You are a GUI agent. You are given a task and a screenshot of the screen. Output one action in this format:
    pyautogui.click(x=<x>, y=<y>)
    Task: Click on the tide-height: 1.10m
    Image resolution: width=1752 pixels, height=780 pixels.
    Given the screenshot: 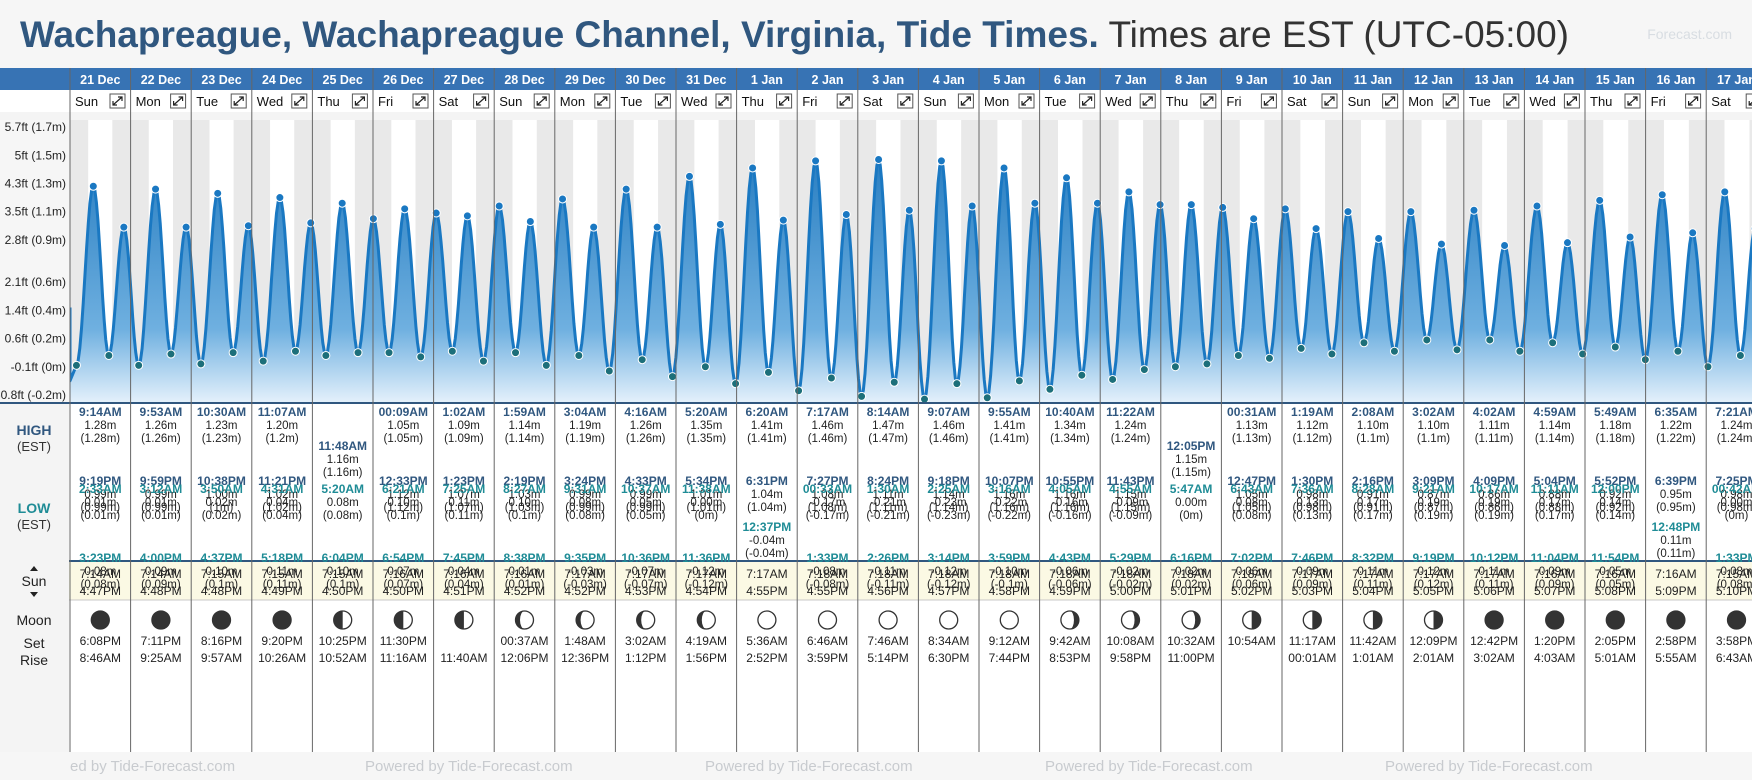 What is the action you would take?
    pyautogui.click(x=1434, y=426)
    